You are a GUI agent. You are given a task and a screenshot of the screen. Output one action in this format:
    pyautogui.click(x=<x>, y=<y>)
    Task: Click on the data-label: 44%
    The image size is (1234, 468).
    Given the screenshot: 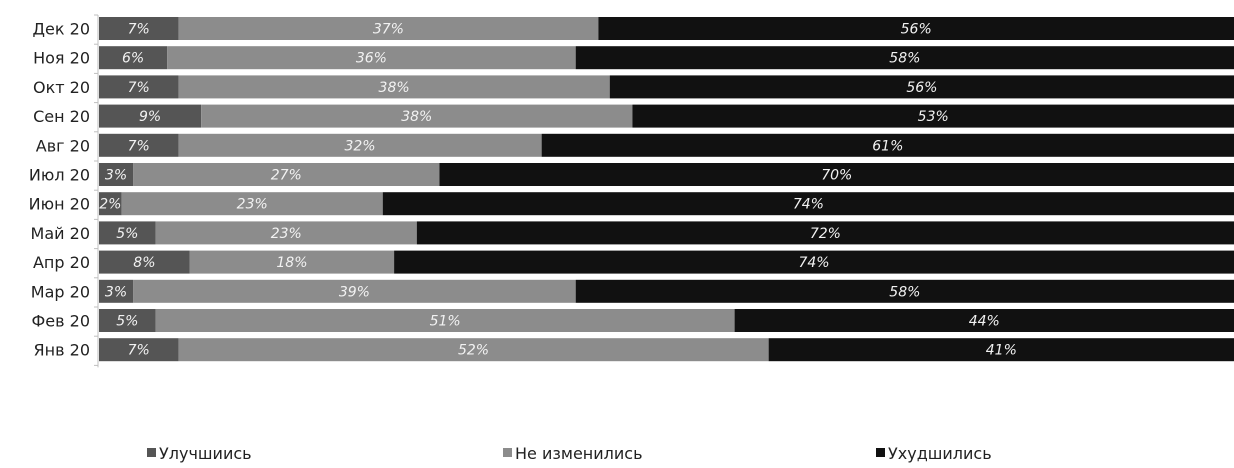 What is the action you would take?
    pyautogui.click(x=984, y=322)
    